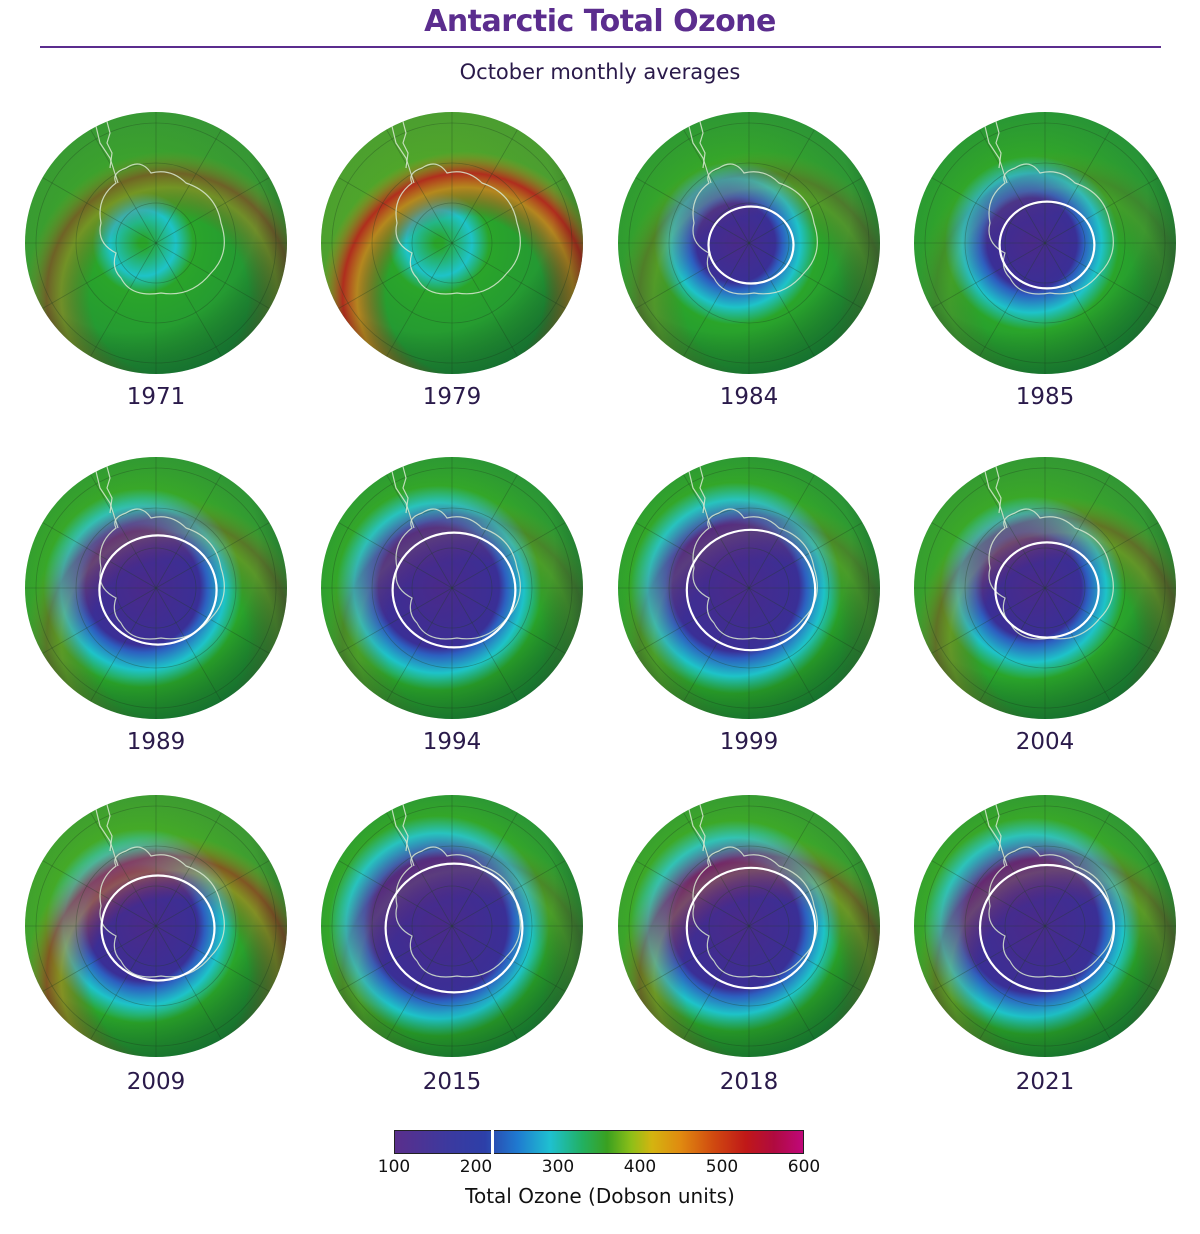 This screenshot has width=1200, height=1234. Describe the element at coordinates (749, 742) in the screenshot. I see `globe-year-label: 1999` at that location.